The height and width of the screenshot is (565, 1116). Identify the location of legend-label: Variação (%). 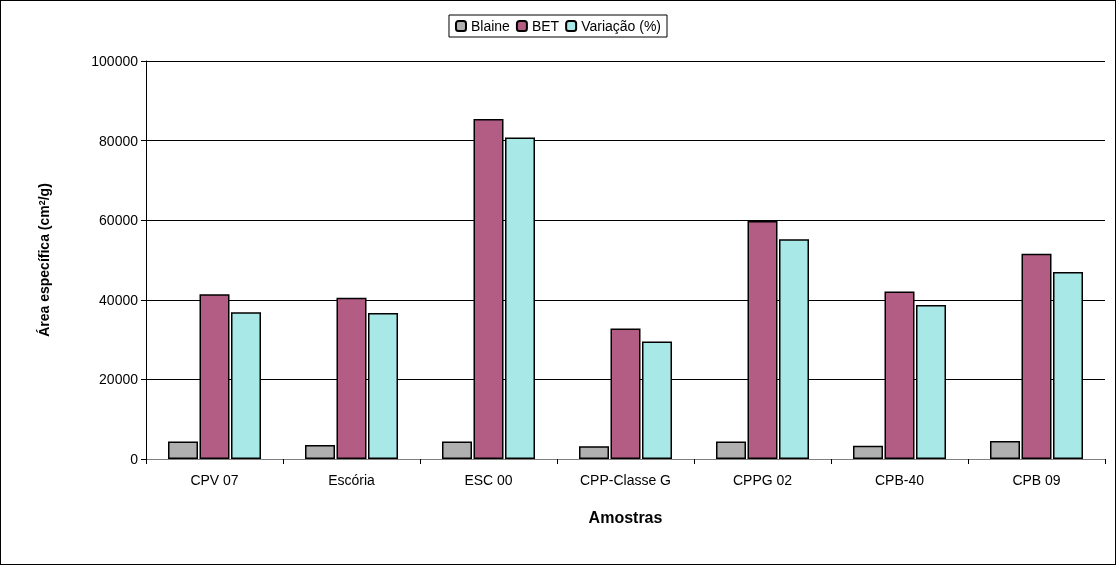
(621, 26).